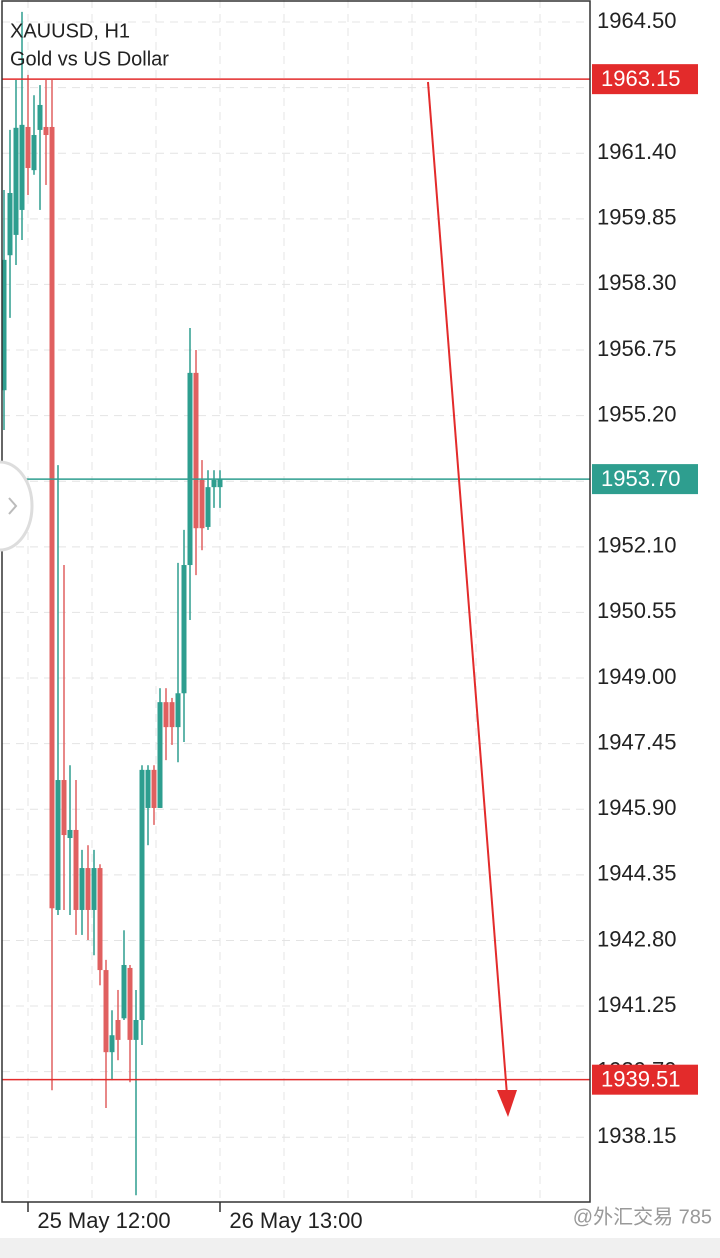  What do you see at coordinates (103, 1220) in the screenshot?
I see `x-tick-label: 25 May 12:00` at bounding box center [103, 1220].